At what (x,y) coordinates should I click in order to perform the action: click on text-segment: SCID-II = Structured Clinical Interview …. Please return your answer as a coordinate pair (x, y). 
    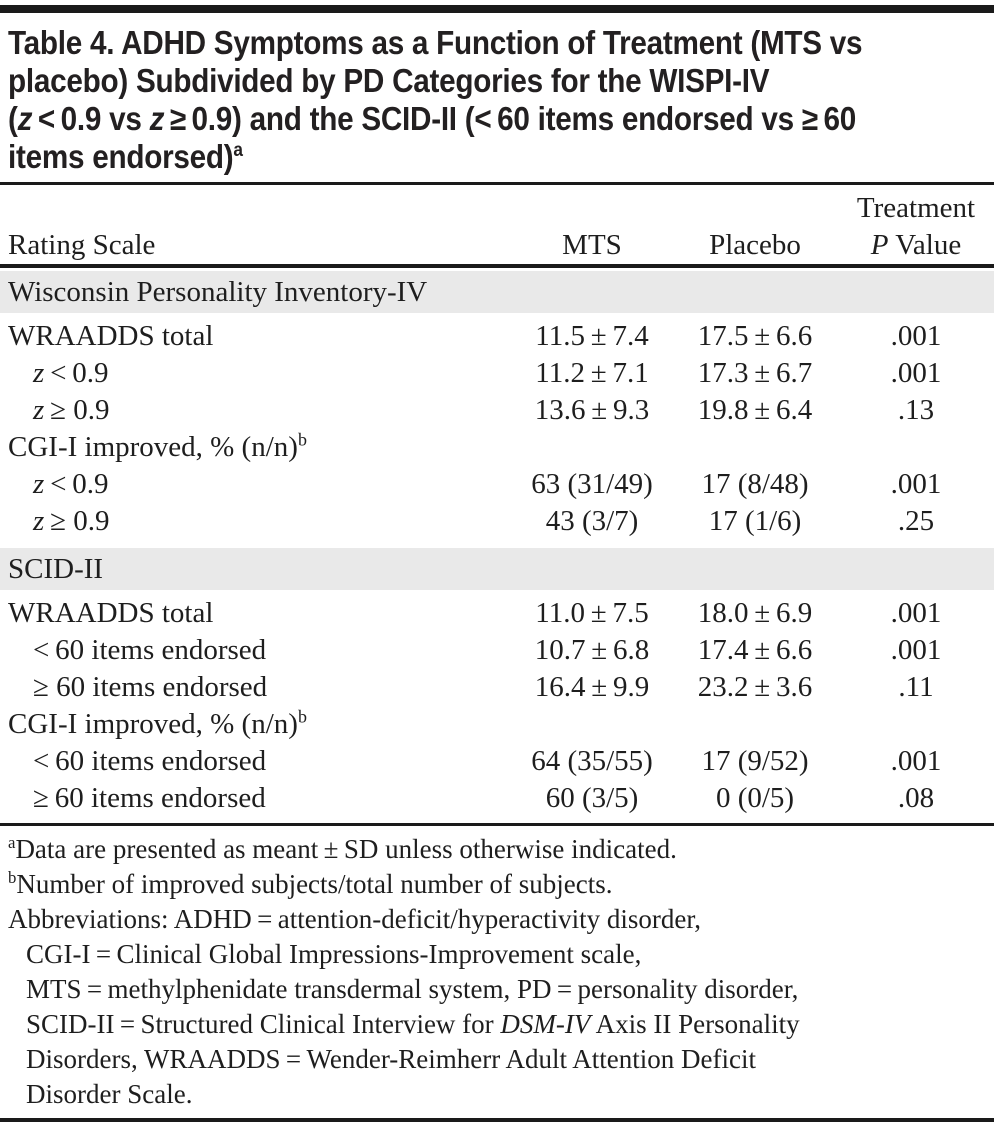
    Looking at the image, I should click on (263, 1024).